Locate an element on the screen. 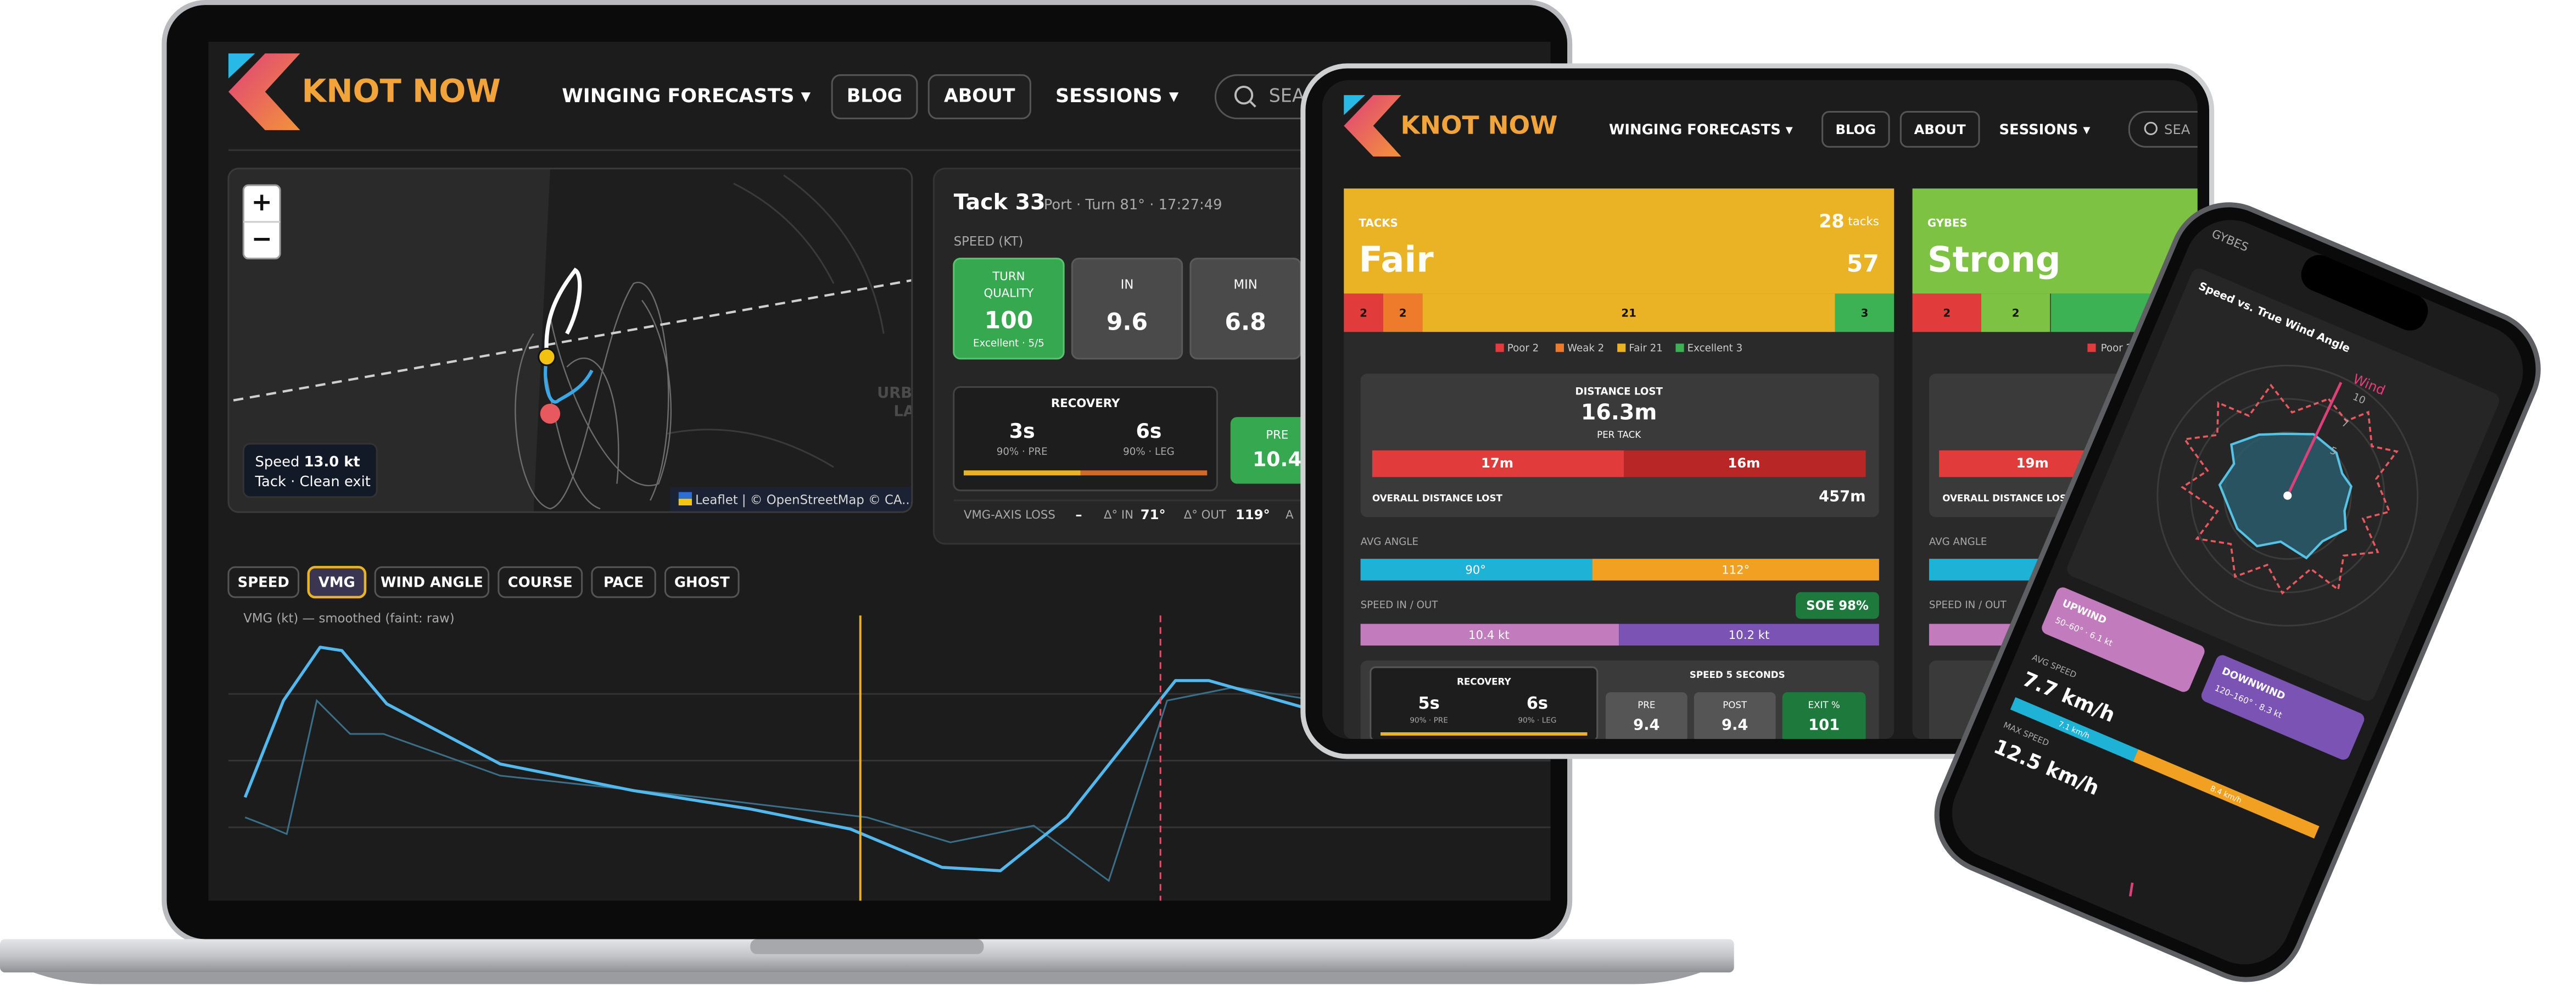  tab-label: COURSE is located at coordinates (541, 583).